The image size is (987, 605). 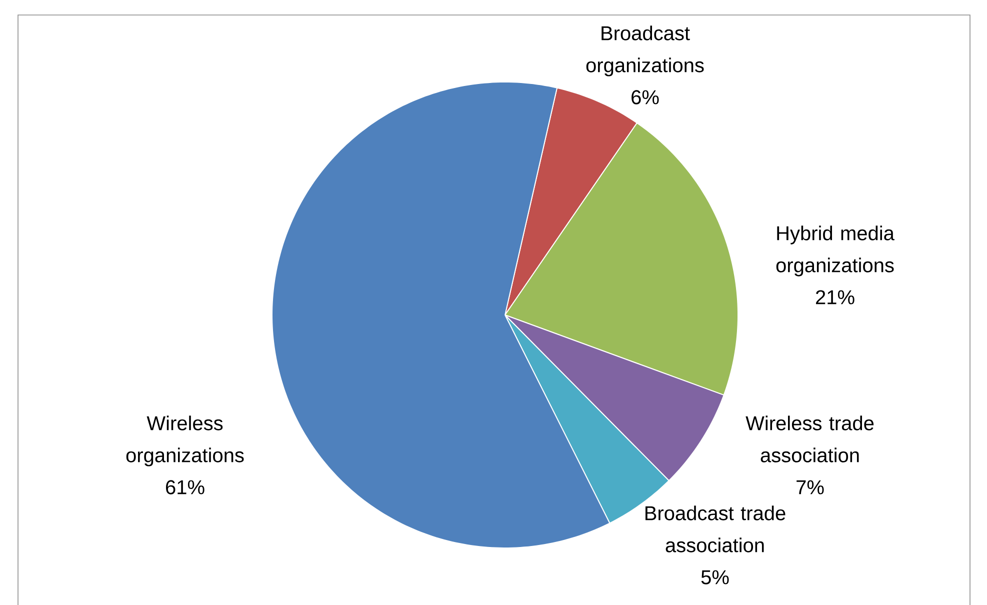 I want to click on data-label: 7%, so click(x=810, y=487).